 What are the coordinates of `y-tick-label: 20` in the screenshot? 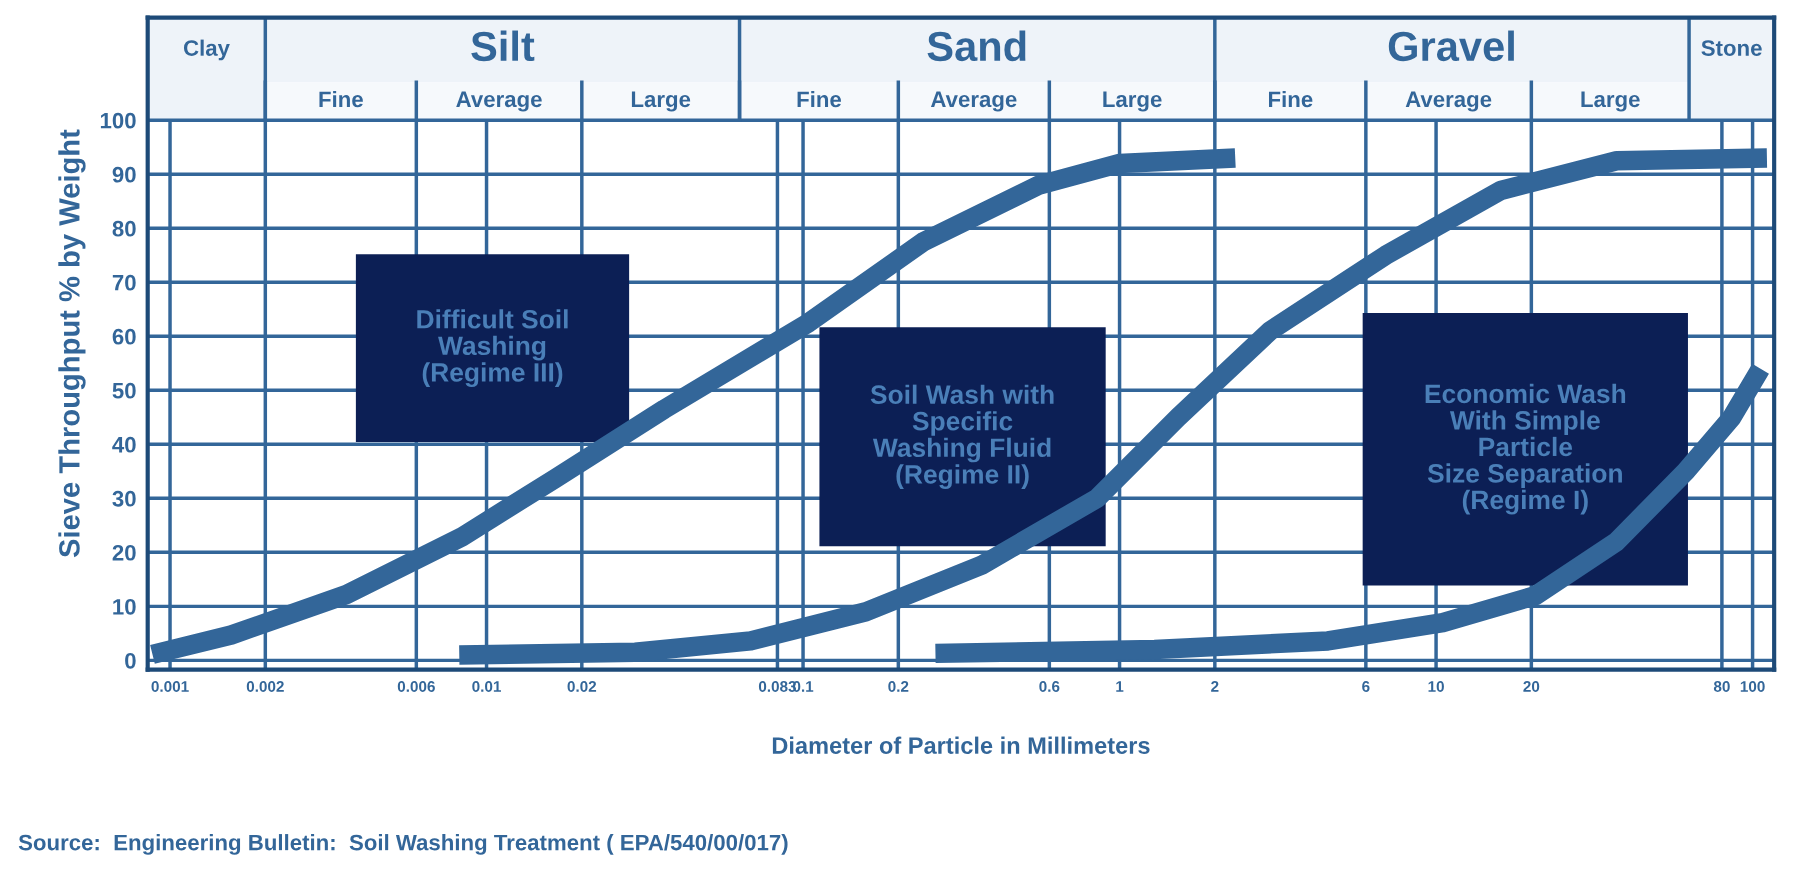 It's located at (124, 552).